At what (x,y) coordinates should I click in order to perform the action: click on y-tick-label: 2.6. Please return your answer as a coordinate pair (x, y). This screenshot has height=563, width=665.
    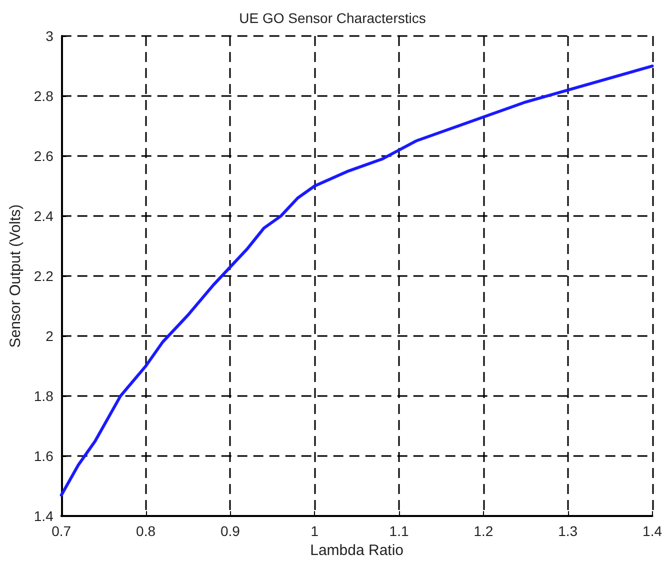
    Looking at the image, I should click on (44, 156).